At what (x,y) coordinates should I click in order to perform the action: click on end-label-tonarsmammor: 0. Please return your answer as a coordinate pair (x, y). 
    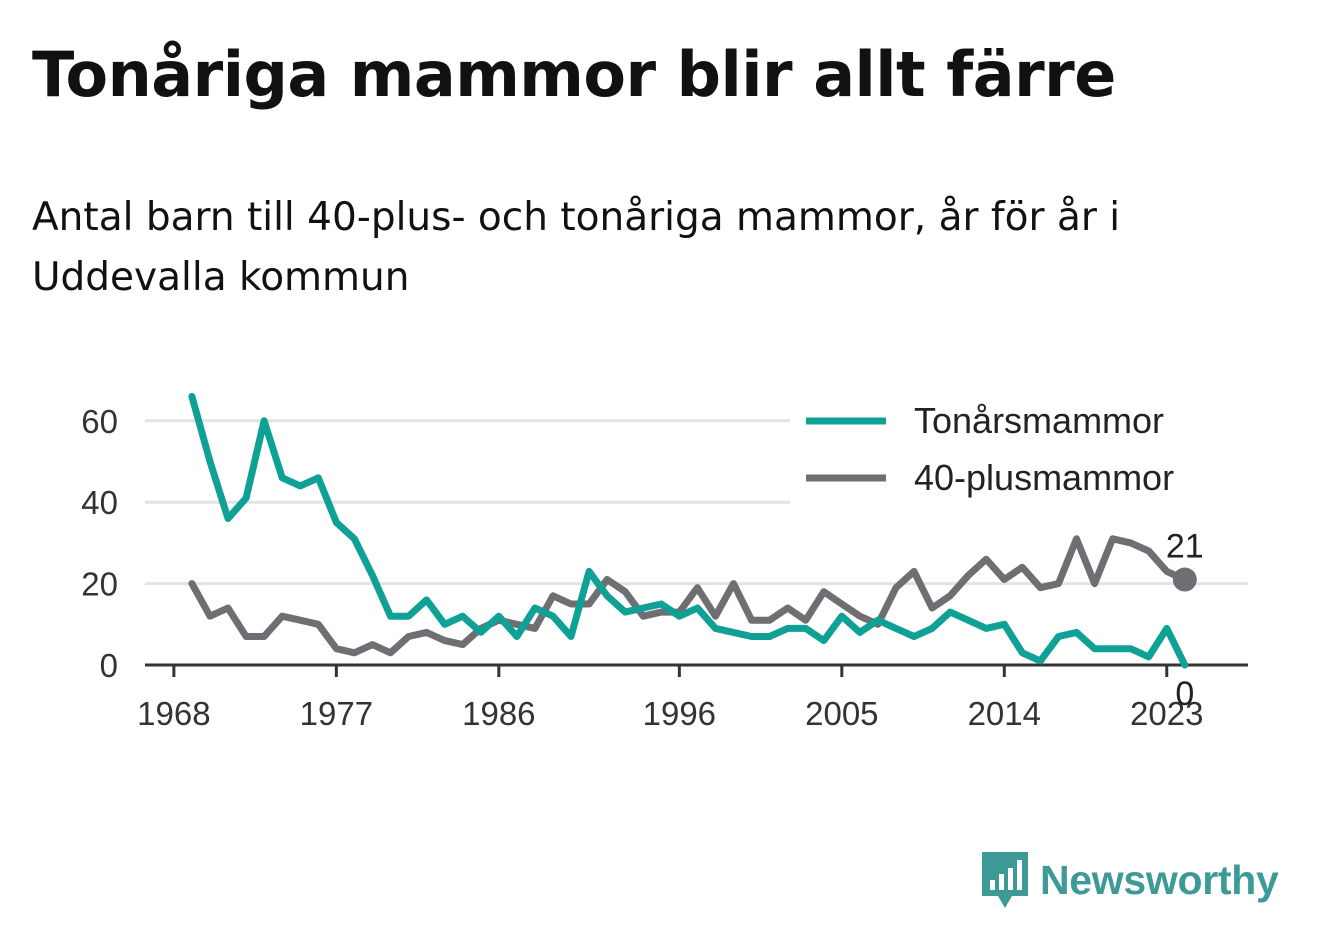
    Looking at the image, I should click on (1184, 694).